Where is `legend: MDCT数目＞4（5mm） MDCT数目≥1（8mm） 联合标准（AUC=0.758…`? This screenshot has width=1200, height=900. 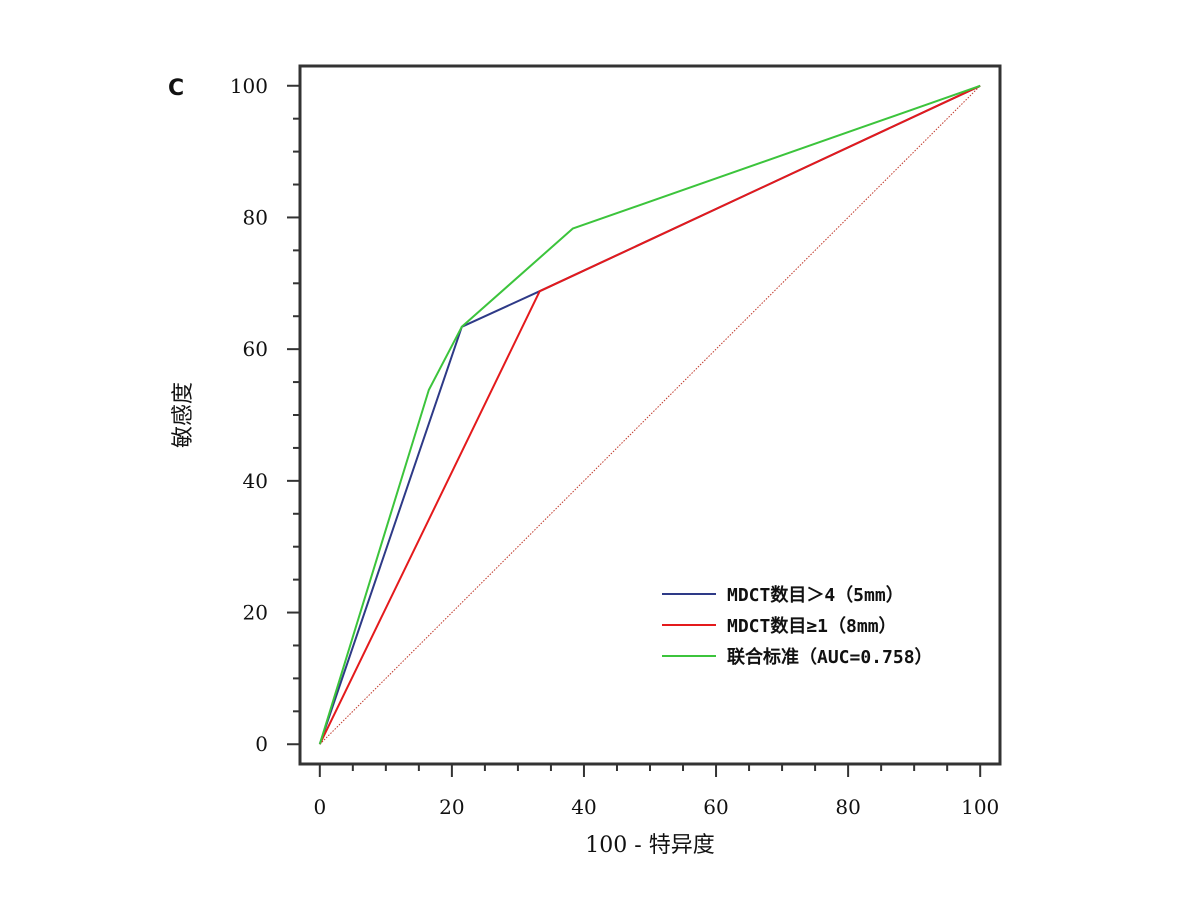 legend: MDCT数目＞4（5mm） MDCT数目≥1（8mm） 联合标准（AUC=0.758… is located at coordinates (797, 626).